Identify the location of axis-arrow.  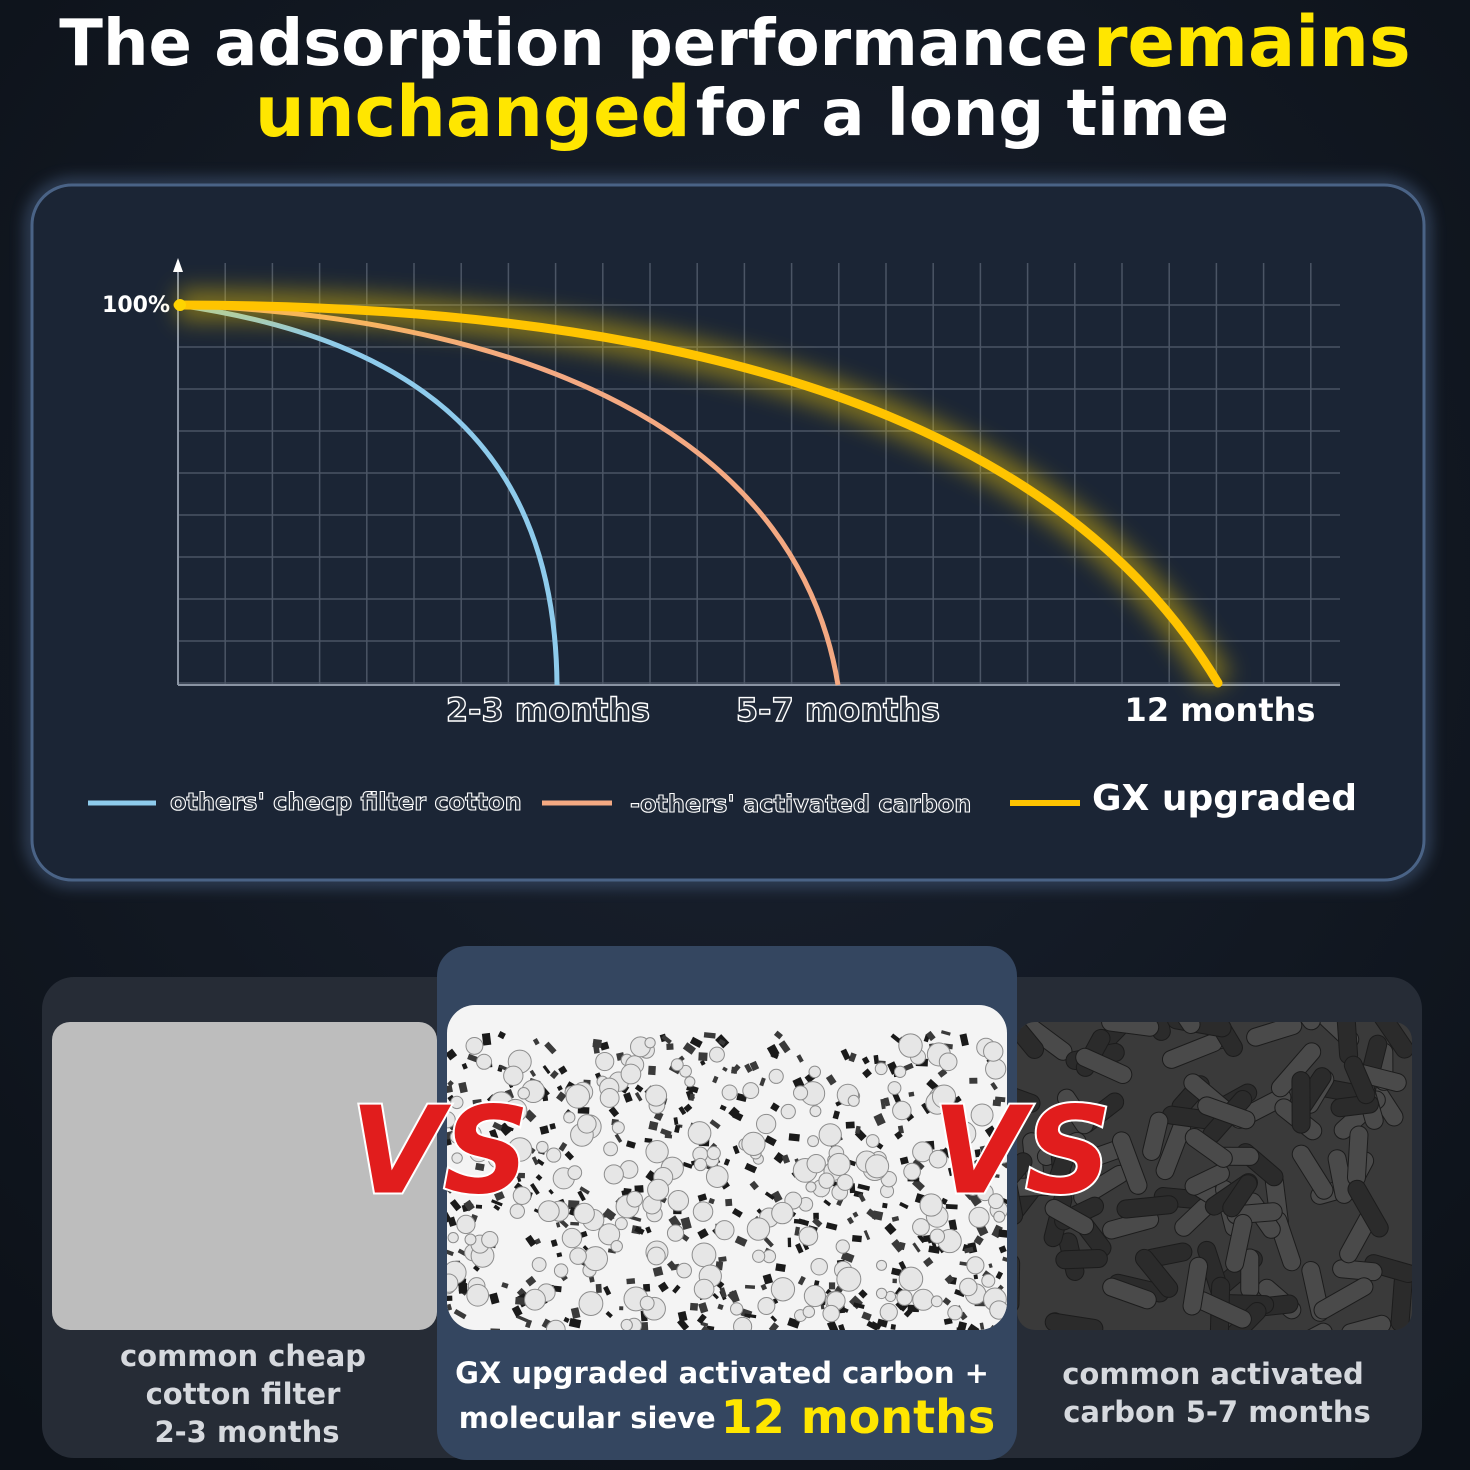
(178, 265).